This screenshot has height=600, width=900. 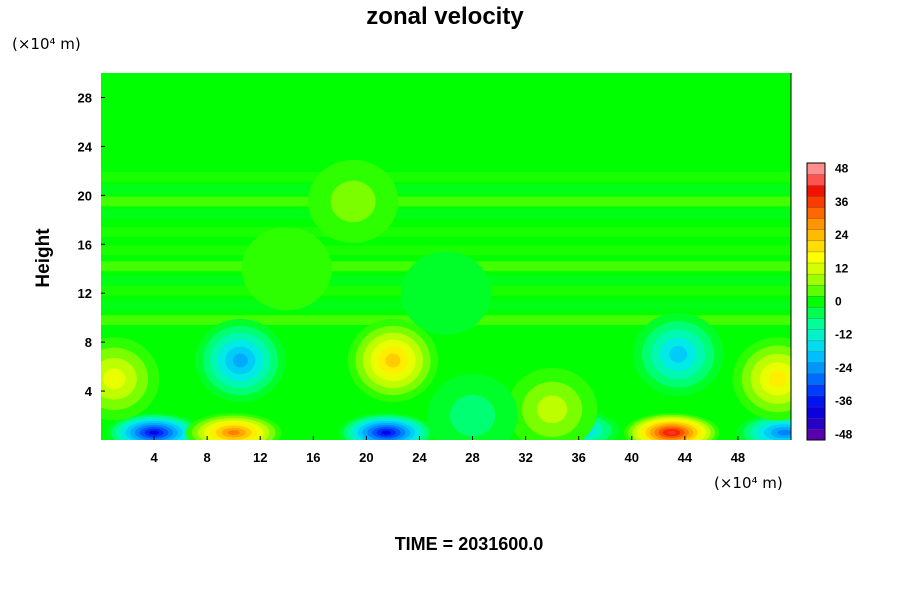 I want to click on y-tick-label: 4, so click(x=89, y=391).